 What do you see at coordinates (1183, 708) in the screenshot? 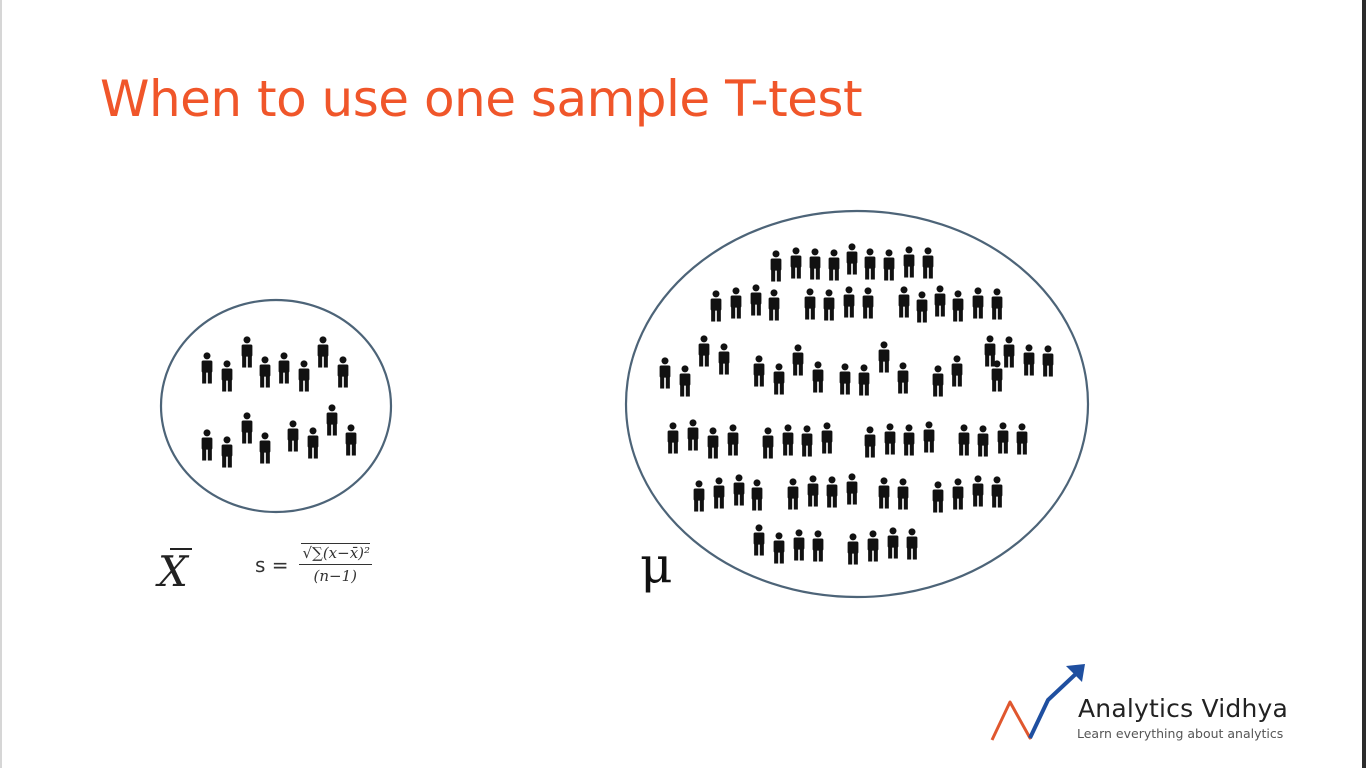
I see `logo-name: Analytics Vidhya` at bounding box center [1183, 708].